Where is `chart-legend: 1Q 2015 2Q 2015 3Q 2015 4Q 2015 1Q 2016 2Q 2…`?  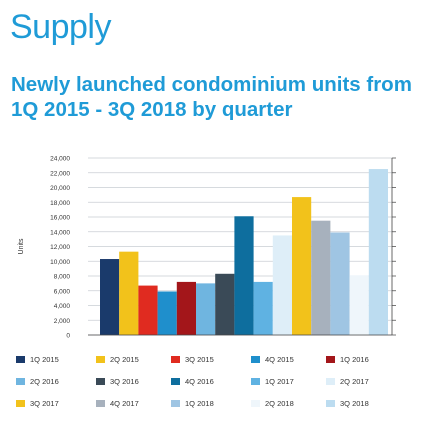
chart-legend: 1Q 2015 2Q 2015 3Q 2015 4Q 2015 1Q 2016 2Q 2… is located at coordinates (226, 385).